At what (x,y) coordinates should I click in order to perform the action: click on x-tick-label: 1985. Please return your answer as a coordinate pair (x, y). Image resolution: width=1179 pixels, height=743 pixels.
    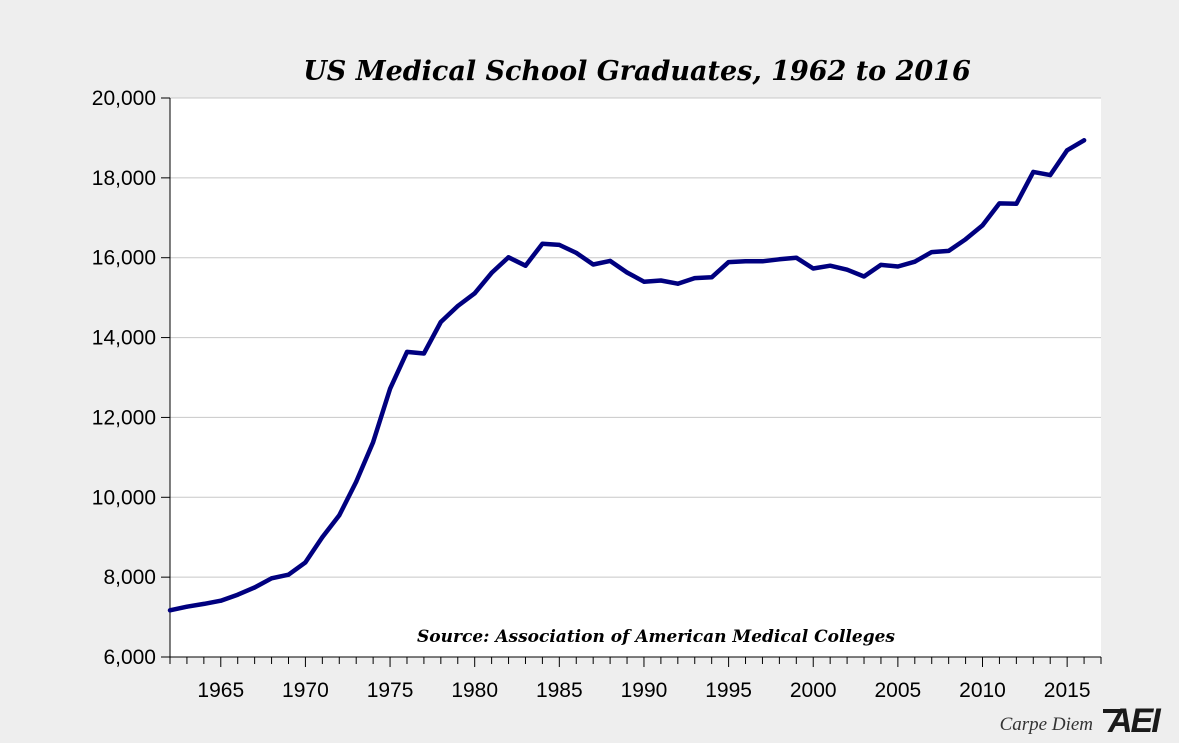
    Looking at the image, I should click on (559, 690).